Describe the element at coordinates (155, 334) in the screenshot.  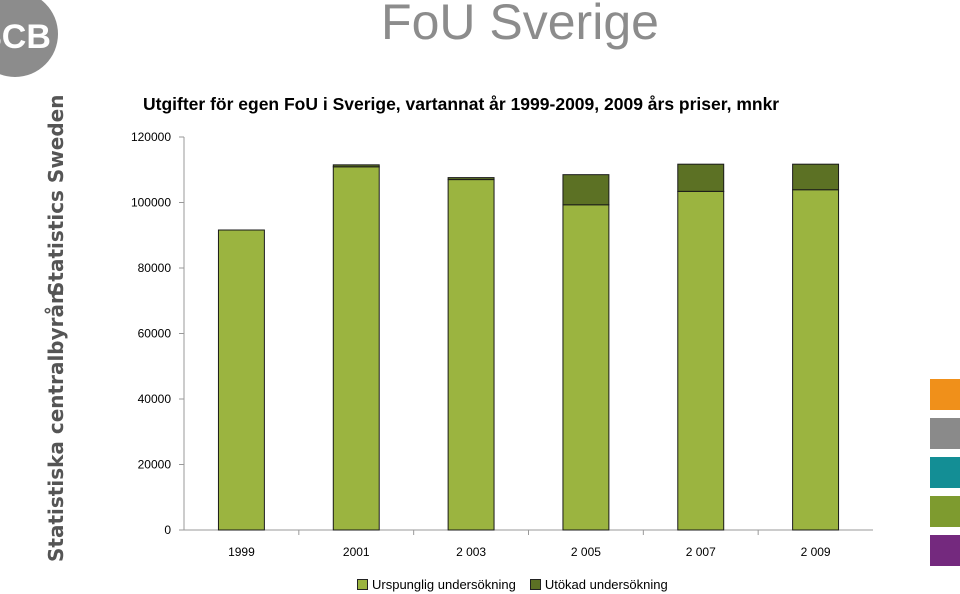
I see `y-tick-label: 60000` at that location.